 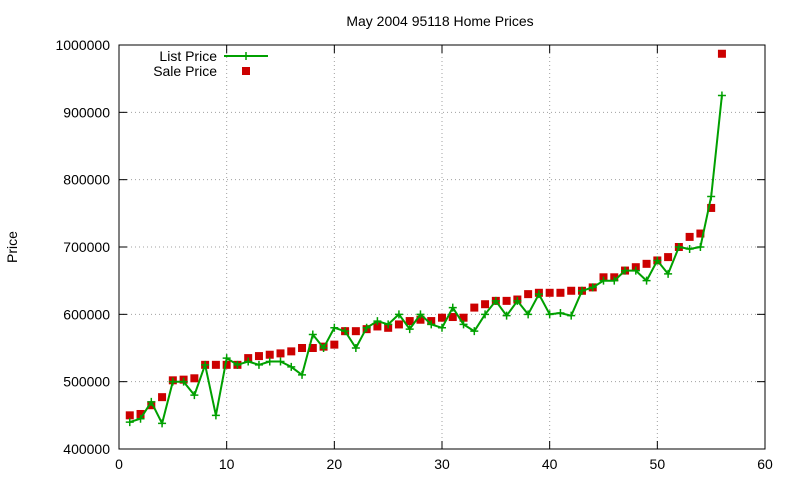 I want to click on legend-list-price-label: List Price, so click(x=188, y=56).